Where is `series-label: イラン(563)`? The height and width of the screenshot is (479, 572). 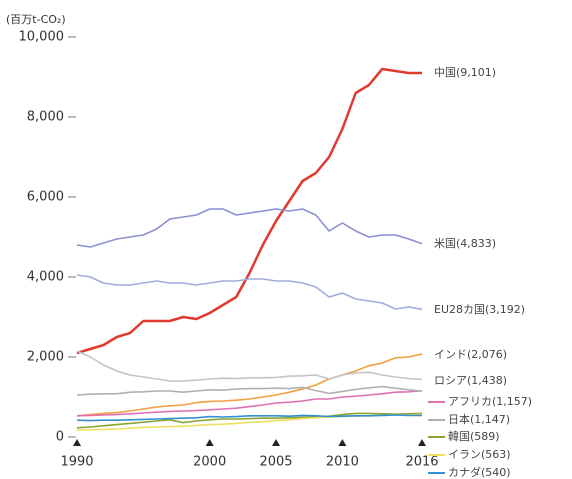 series-label: イラン(563) is located at coordinates (479, 454).